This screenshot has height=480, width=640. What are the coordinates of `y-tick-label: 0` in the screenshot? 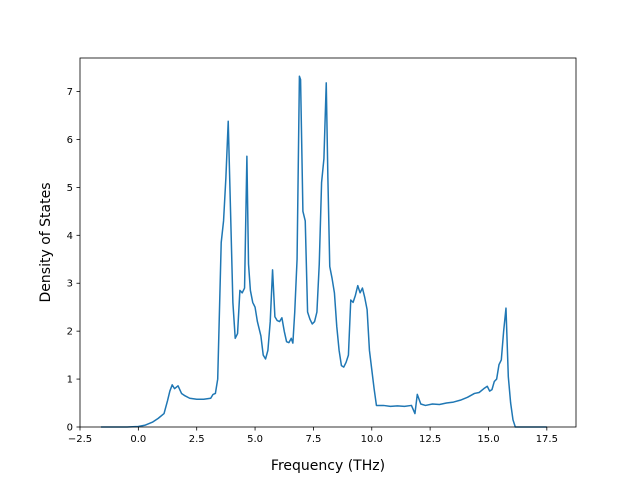 It's located at (70, 428).